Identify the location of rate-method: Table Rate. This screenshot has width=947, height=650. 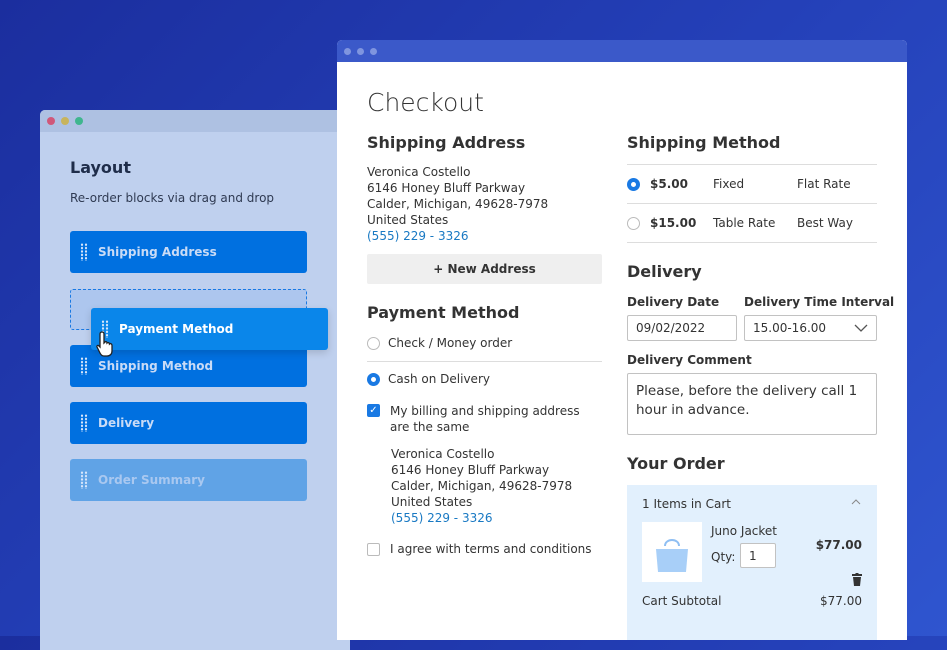
(744, 223).